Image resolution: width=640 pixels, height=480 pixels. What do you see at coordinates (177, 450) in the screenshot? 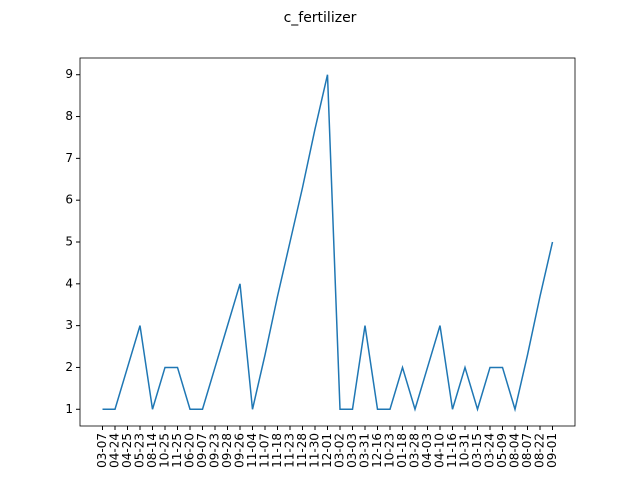
I see `x-tick-label: 11-25` at bounding box center [177, 450].